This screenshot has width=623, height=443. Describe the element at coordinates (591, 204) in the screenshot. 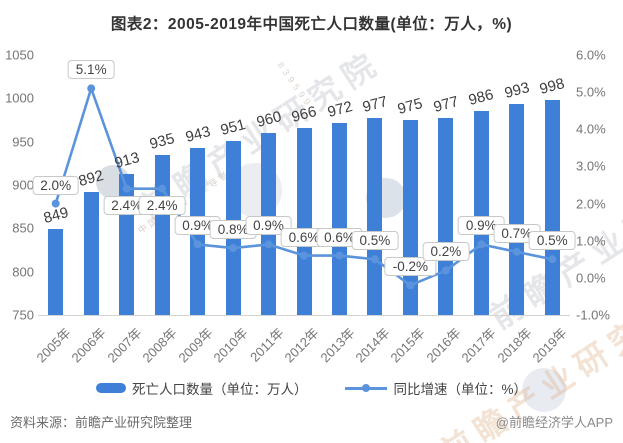

I see `right-axis-tick: 2.0%` at that location.